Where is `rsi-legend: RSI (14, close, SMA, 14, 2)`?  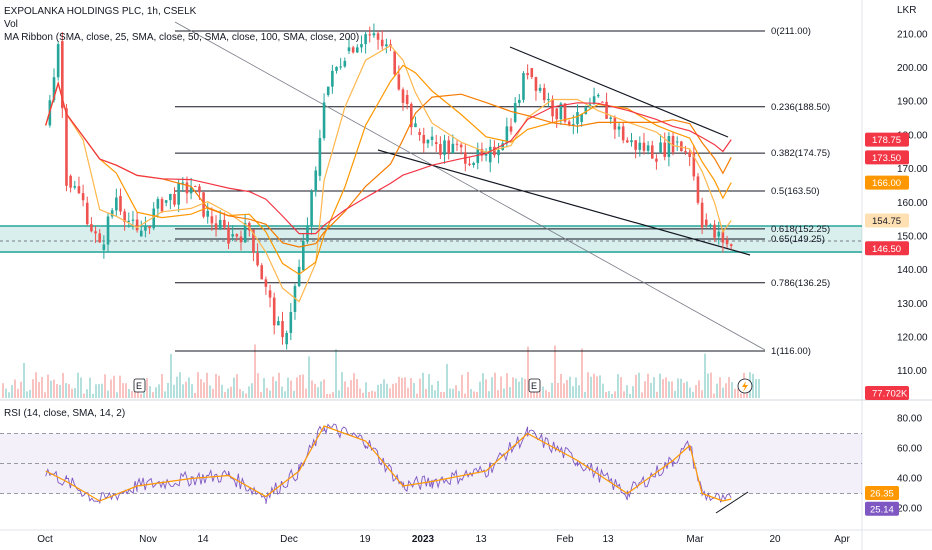 rsi-legend: RSI (14, close, SMA, 14, 2) is located at coordinates (64, 413).